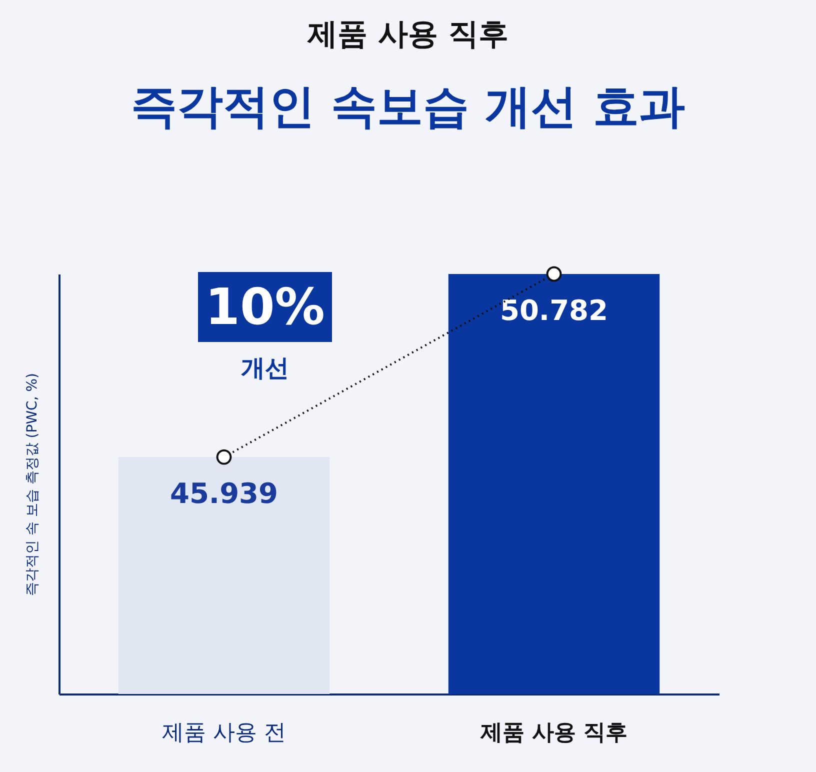 The height and width of the screenshot is (772, 816). I want to click on chart-title: 즉각적인 속보습 개선 효과, so click(408, 106).